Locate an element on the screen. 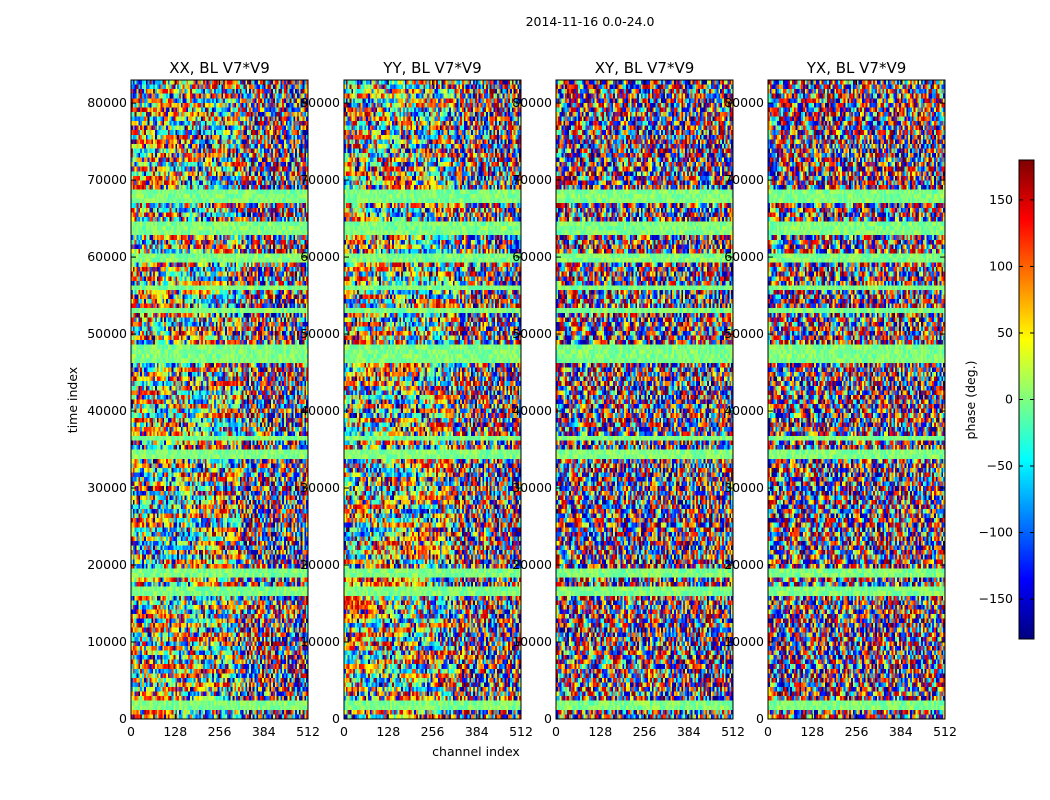 This screenshot has width=1050, height=800. figure-title: 2014-11-16 0.0-24.0 is located at coordinates (590, 21).